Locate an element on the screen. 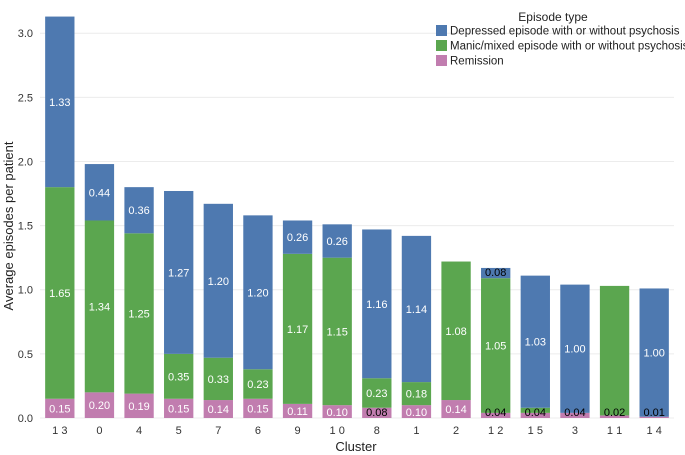 This screenshot has height=455, width=685. bar-value-label: 1.33 is located at coordinates (59, 103).